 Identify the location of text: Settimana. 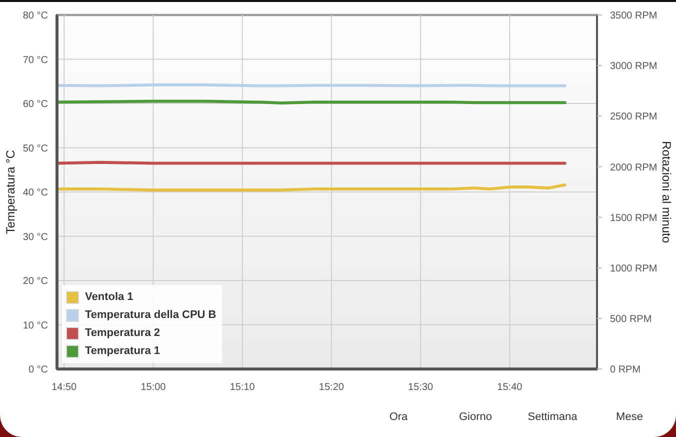
(552, 417).